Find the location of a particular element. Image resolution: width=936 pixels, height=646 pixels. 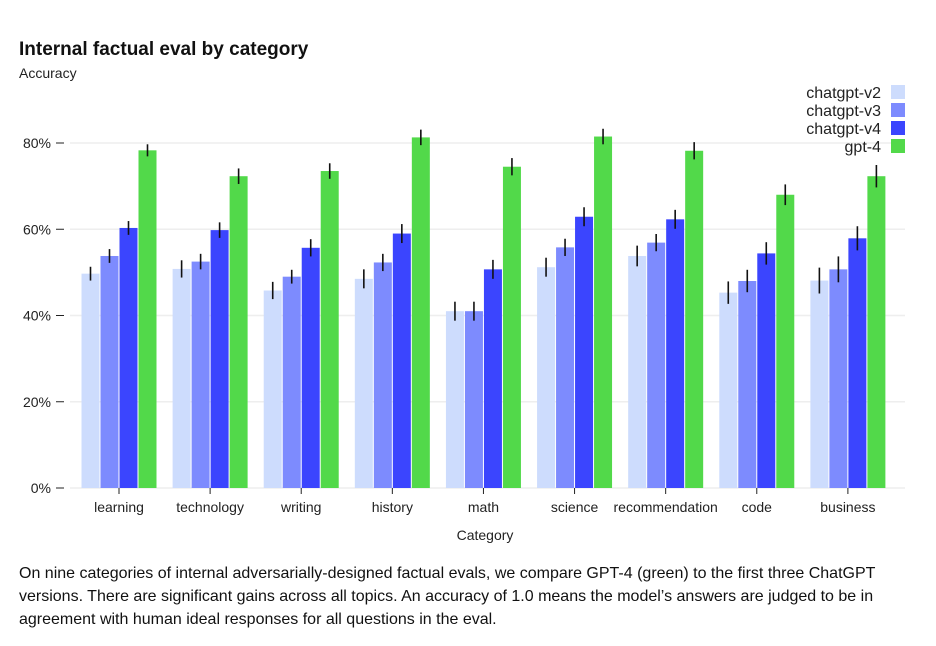

bar-chatgpt-v4-math is located at coordinates (492, 378).